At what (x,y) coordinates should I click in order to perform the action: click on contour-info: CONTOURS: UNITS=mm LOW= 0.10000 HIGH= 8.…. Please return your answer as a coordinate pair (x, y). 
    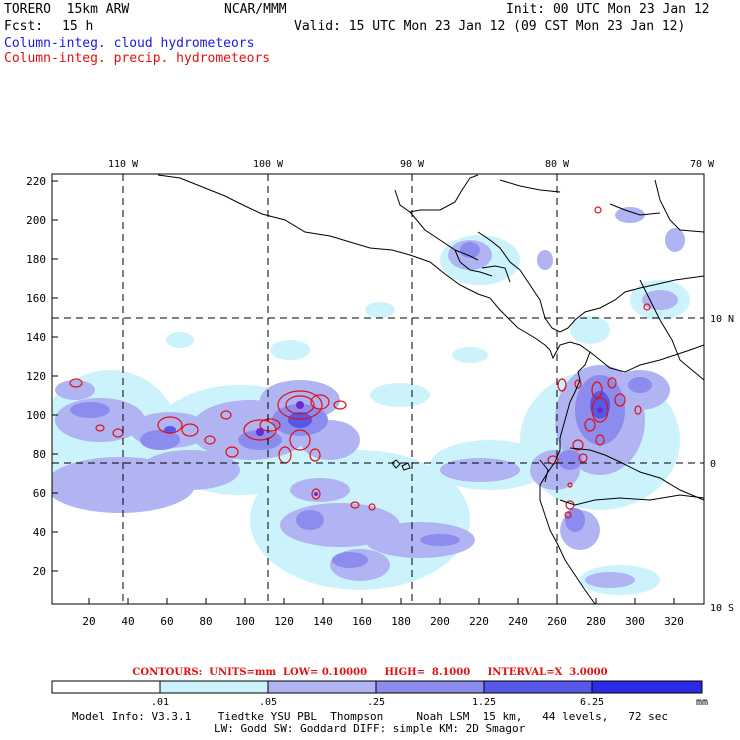
    Looking at the image, I should click on (370, 672).